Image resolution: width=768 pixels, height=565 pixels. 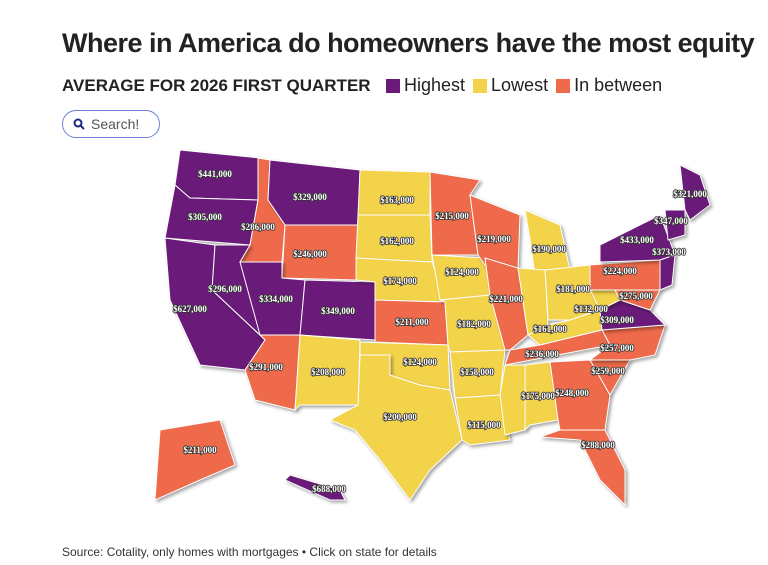 What do you see at coordinates (205, 217) in the screenshot?
I see `state-value-label: $305,000` at bounding box center [205, 217].